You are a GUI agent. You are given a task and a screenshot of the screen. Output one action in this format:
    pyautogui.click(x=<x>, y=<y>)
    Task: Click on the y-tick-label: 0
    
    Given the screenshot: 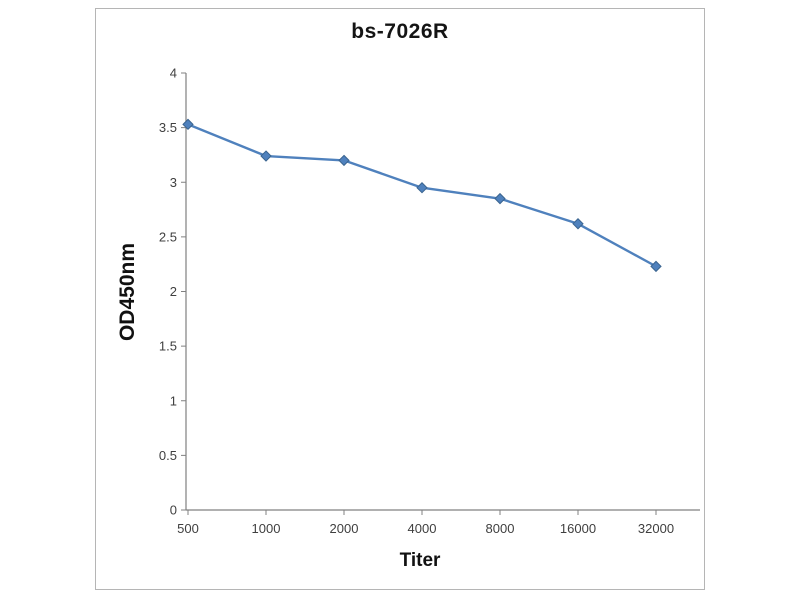 What is the action you would take?
    pyautogui.click(x=173, y=510)
    